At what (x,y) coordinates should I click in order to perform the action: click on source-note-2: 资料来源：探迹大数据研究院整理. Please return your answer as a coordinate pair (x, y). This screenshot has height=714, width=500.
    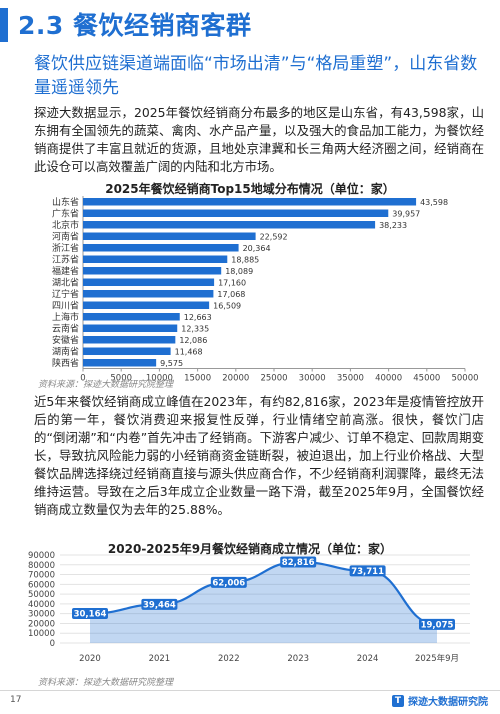
    Looking at the image, I should click on (106, 683).